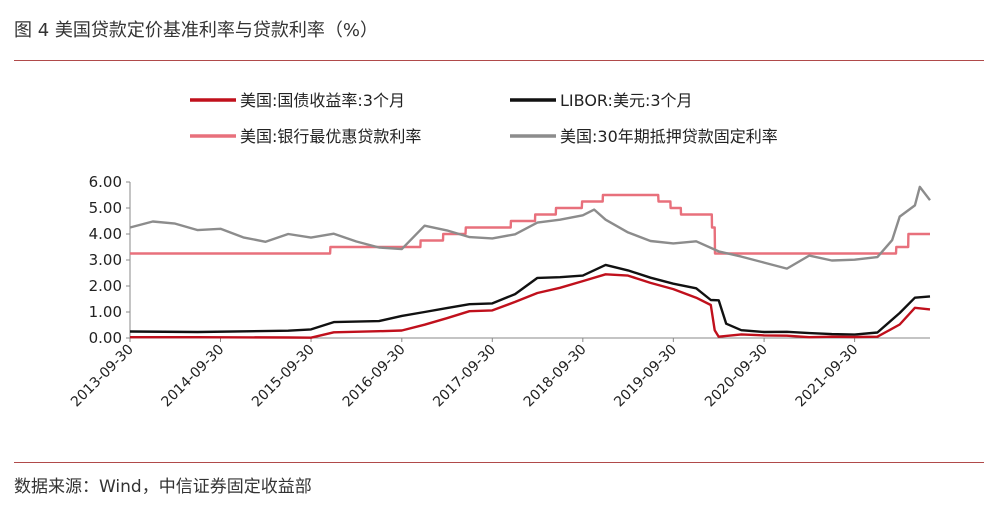 This screenshot has height=512, width=1000. Describe the element at coordinates (105, 234) in the screenshot. I see `y-tick-label: 4.00` at that location.